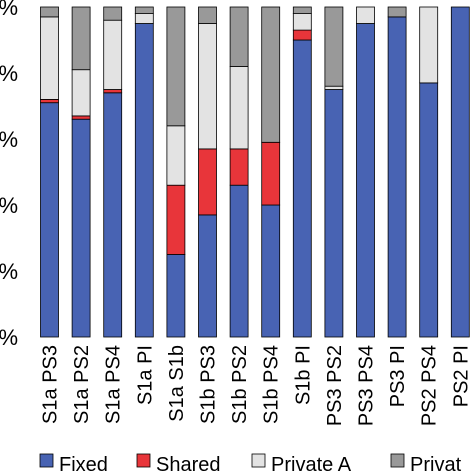  I want to click on x-tick-label: PS2 PS4, so click(430, 385).